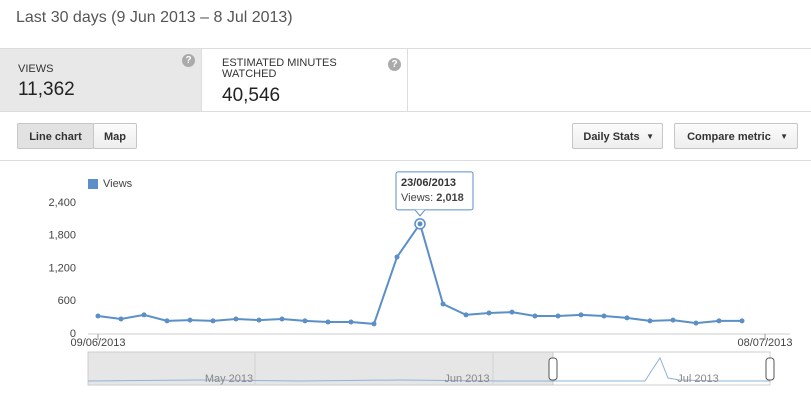 This screenshot has height=402, width=811. What do you see at coordinates (62, 236) in the screenshot?
I see `y-tick-label: 1,800` at bounding box center [62, 236].